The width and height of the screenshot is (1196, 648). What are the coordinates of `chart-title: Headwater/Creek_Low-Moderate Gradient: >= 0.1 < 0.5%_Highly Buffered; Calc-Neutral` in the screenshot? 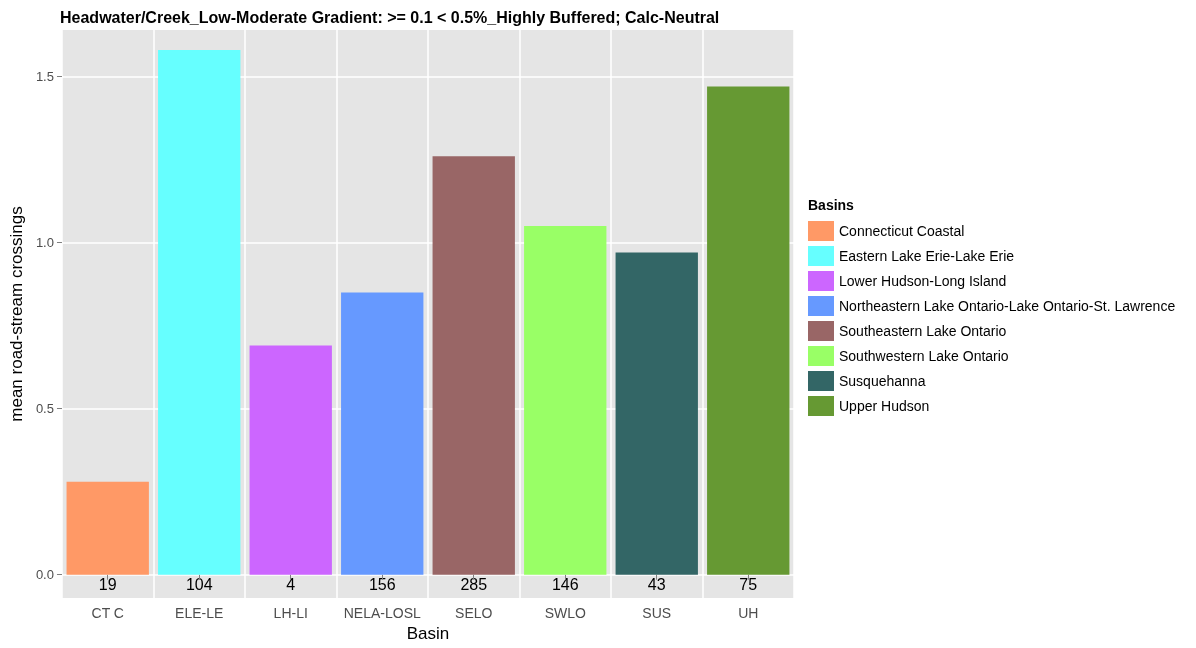 It's located at (390, 17).